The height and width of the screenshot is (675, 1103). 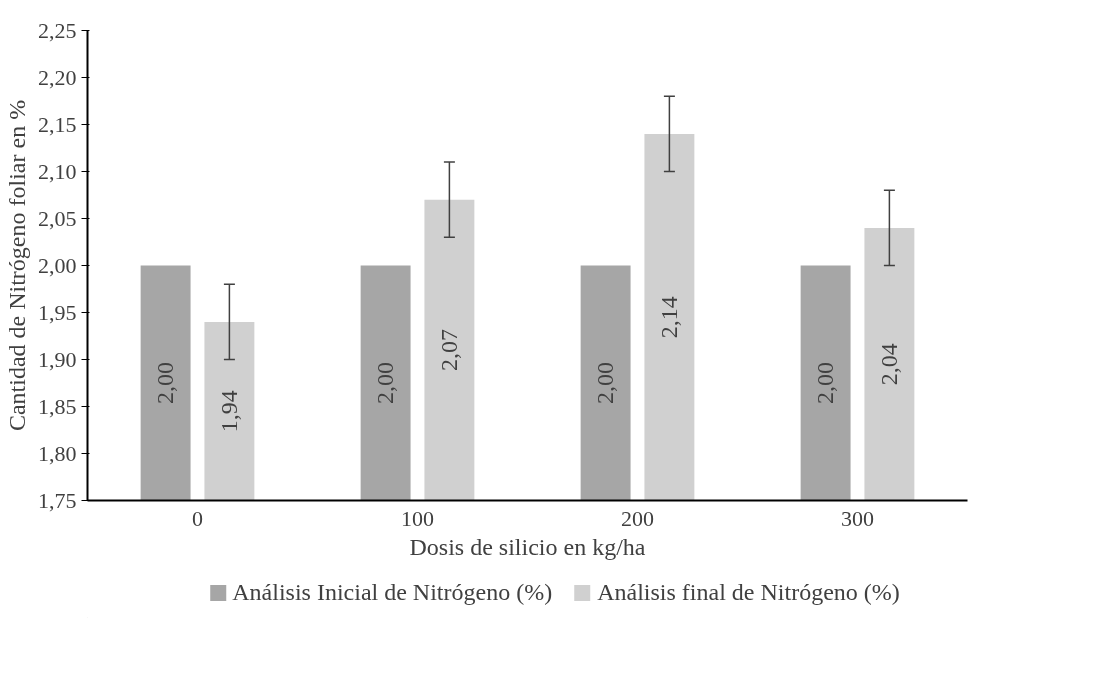 What do you see at coordinates (17, 265) in the screenshot?
I see `y-axis-title: Cantidad de Nitrógeno foliar en %` at bounding box center [17, 265].